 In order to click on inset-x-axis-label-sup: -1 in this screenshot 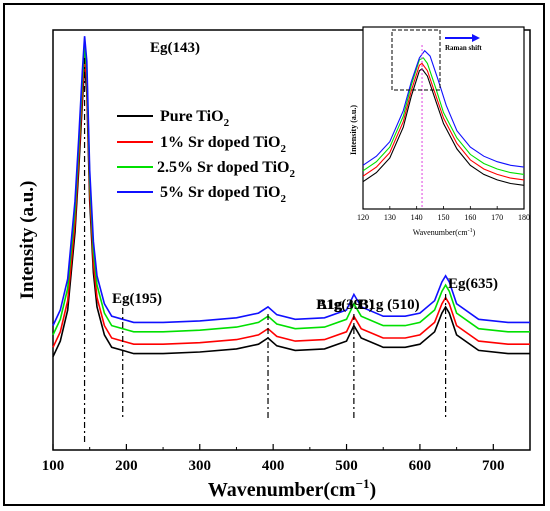, I will do `click(470, 231)`.